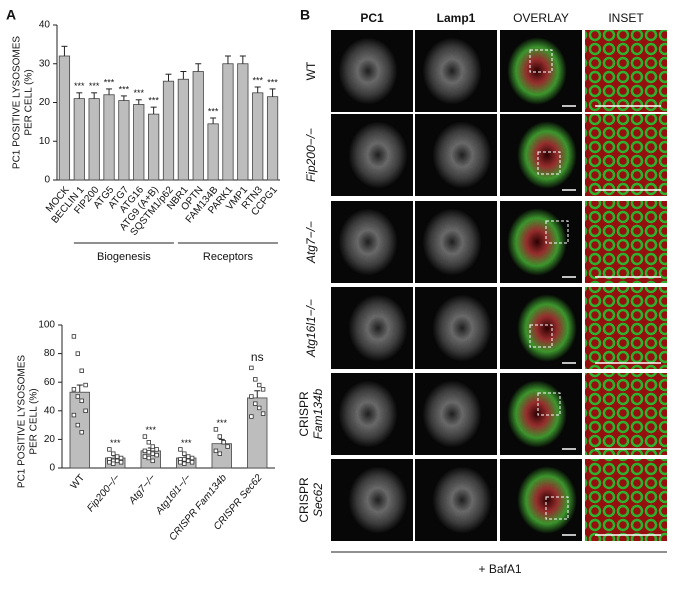 The image size is (673, 594). I want to click on y-tick-label: 60, so click(50, 382).